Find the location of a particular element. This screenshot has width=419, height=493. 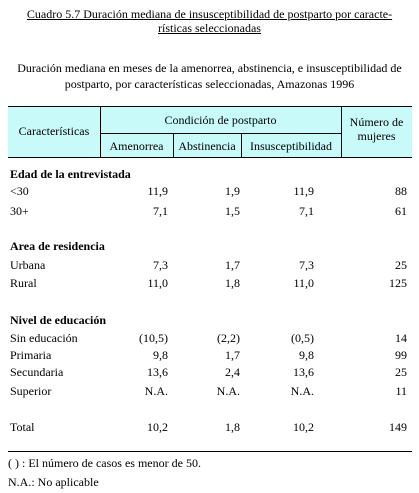

table-row: 30+ 7,1 1,5 7,1 61 is located at coordinates (209, 211).